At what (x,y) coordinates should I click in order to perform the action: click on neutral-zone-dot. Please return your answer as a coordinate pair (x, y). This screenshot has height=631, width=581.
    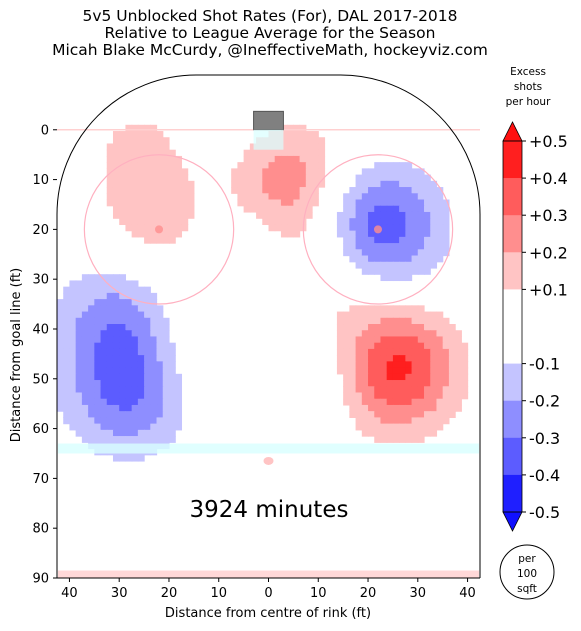
    Looking at the image, I should click on (268, 460).